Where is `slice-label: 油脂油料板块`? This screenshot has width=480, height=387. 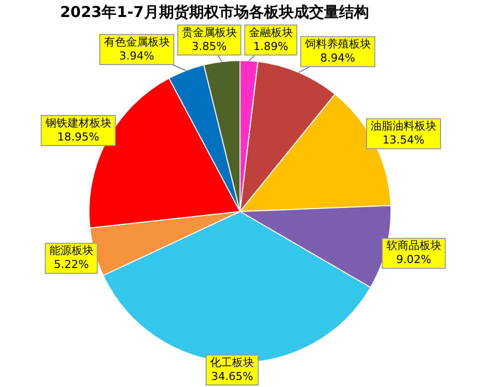
slice-label: 油脂油料板块 is located at coordinates (403, 126).